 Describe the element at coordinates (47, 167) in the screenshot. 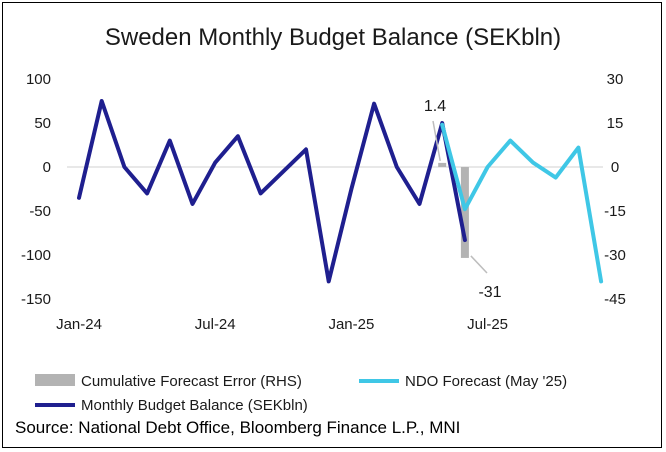

I see `left-tick-label: 0` at that location.